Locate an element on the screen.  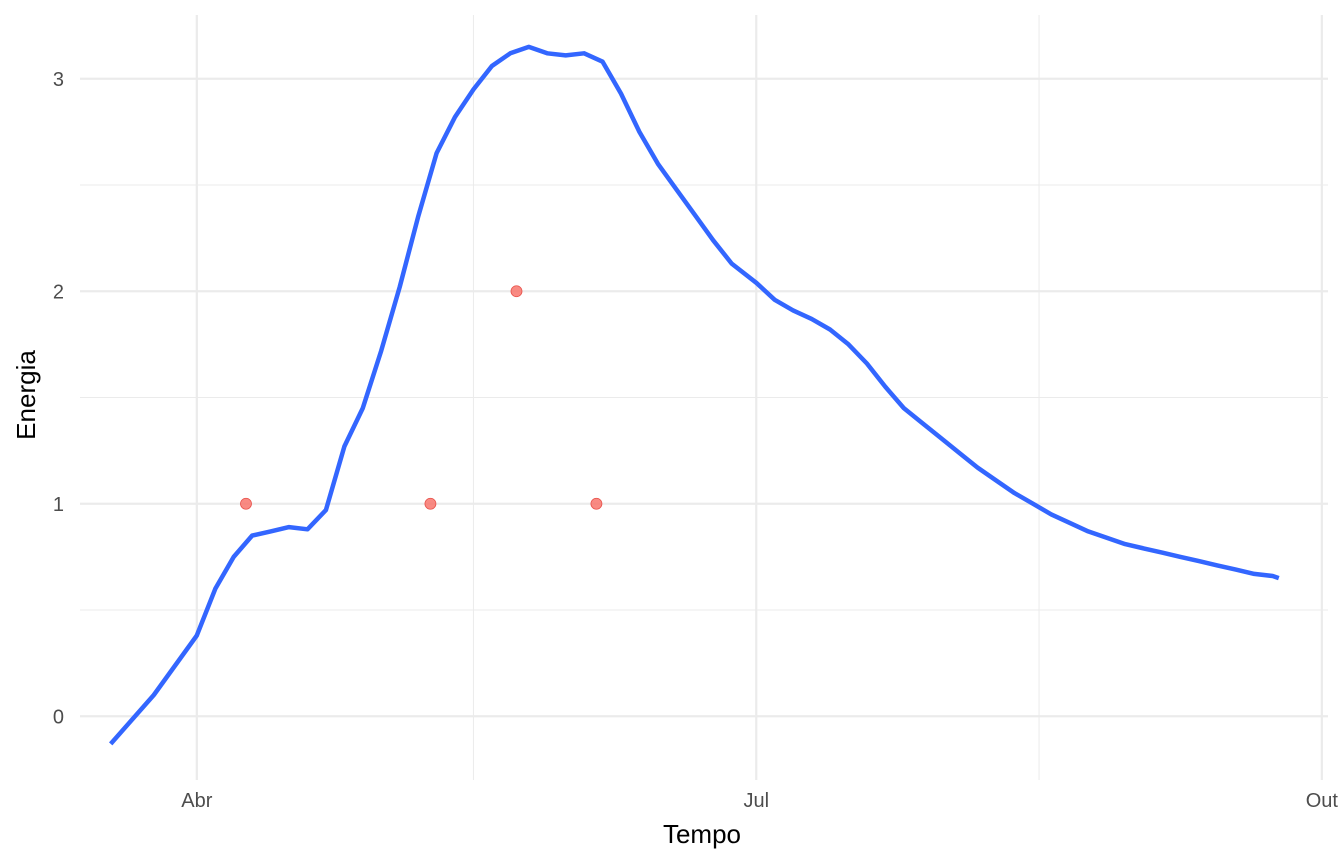
x-axis-title: Tempo is located at coordinates (702, 834).